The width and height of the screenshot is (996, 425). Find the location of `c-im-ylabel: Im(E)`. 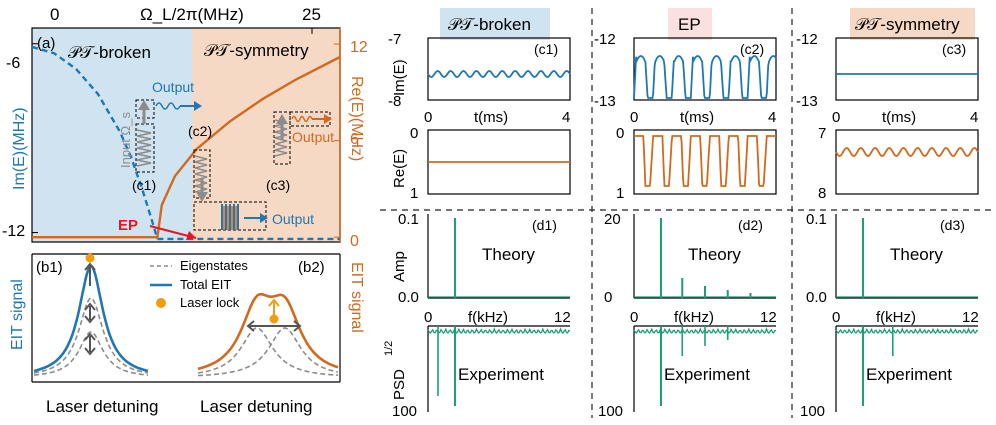

c-im-ylabel: Im(E) is located at coordinates (399, 77).